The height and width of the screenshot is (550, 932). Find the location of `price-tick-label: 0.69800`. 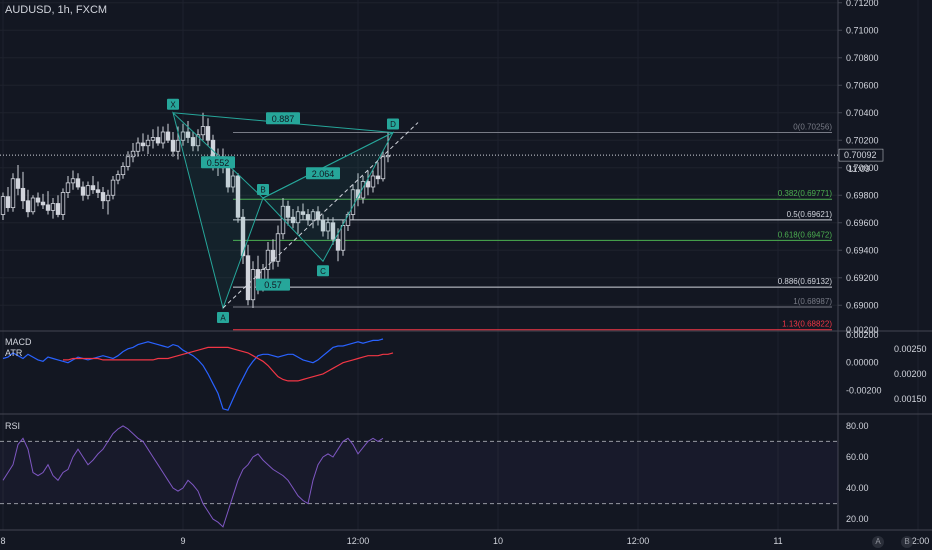

price-tick-label: 0.69800 is located at coordinates (862, 195).